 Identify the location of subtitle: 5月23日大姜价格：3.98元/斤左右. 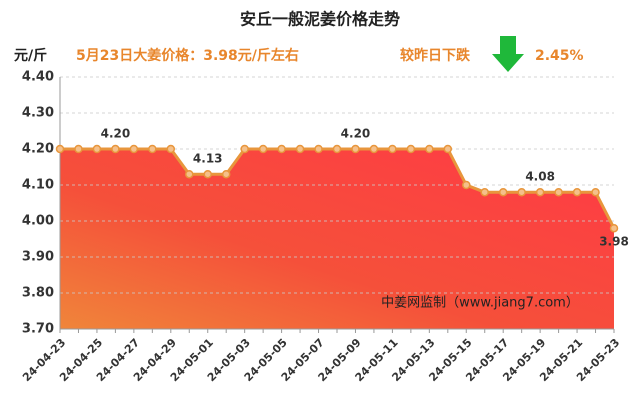
(187, 55).